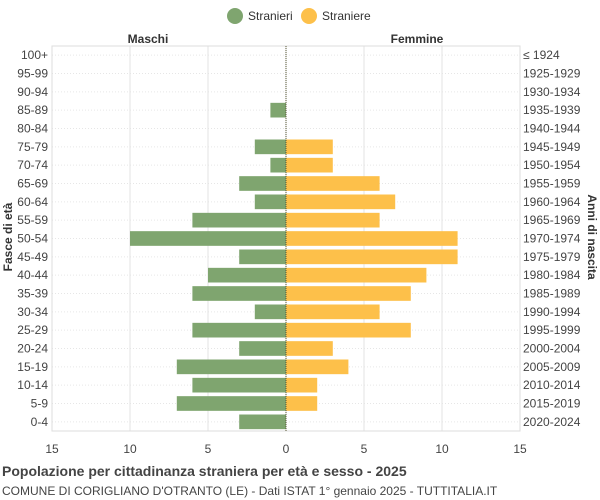 The image size is (600, 500). What do you see at coordinates (552, 202) in the screenshot?
I see `birth-year-label: 1960-1964` at bounding box center [552, 202].